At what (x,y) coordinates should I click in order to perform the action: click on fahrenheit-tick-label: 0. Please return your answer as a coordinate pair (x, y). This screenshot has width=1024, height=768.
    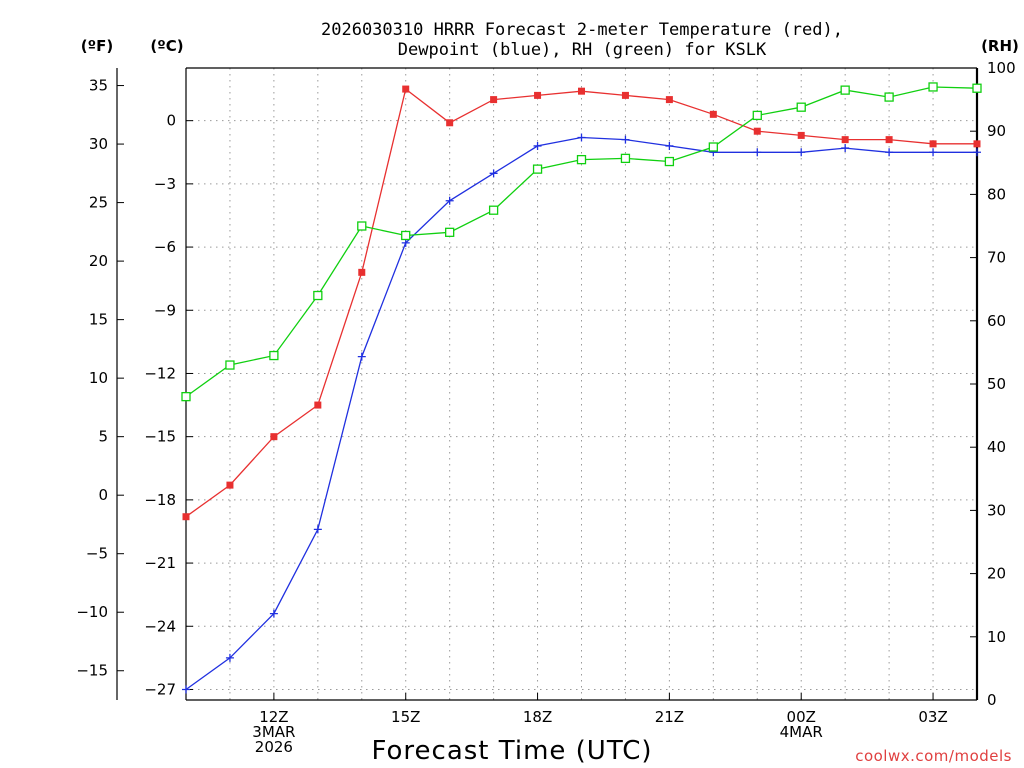
    Looking at the image, I should click on (103, 495).